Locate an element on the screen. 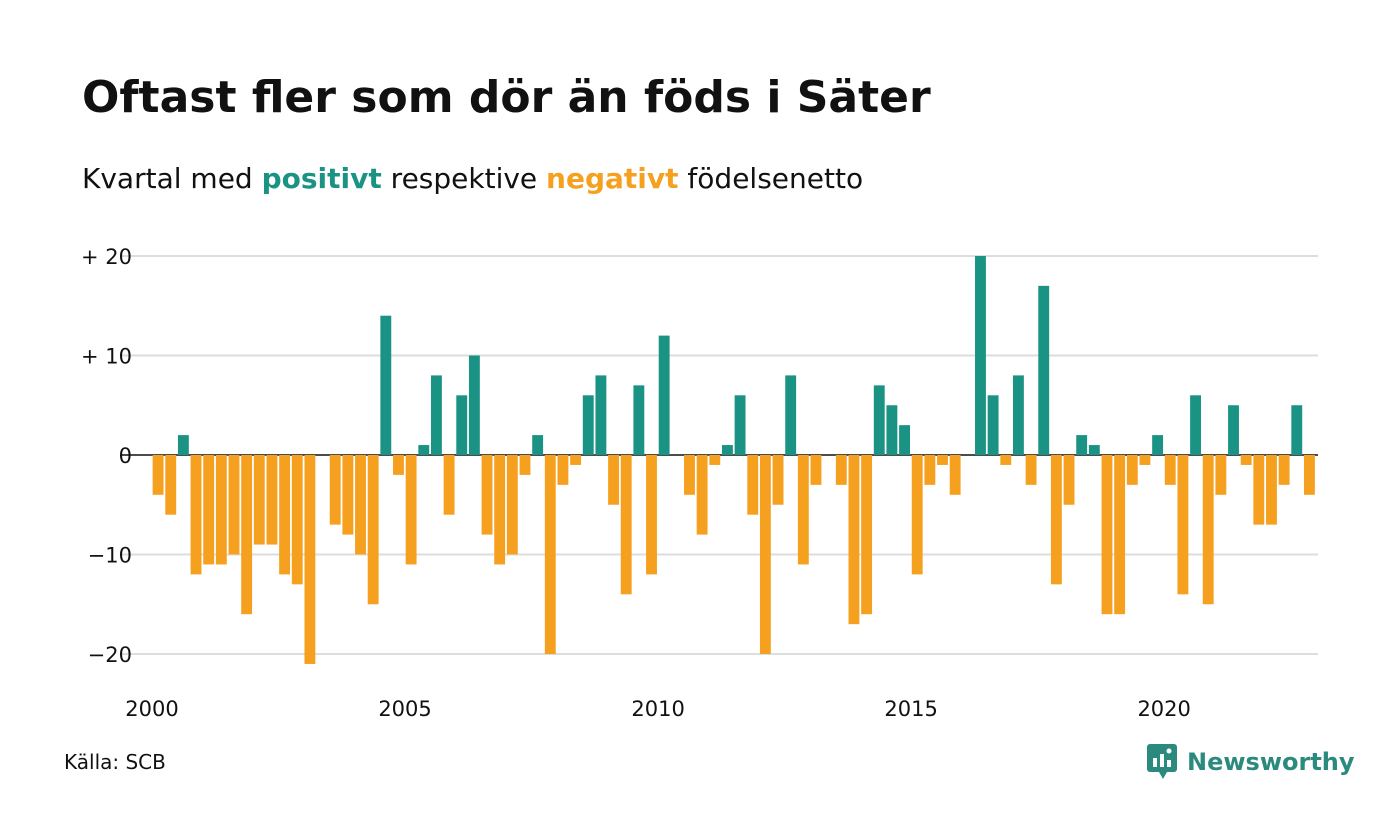 The width and height of the screenshot is (1400, 840). x-axis-ticks: 2000 2005 2010 2015 2020 is located at coordinates (658, 709).